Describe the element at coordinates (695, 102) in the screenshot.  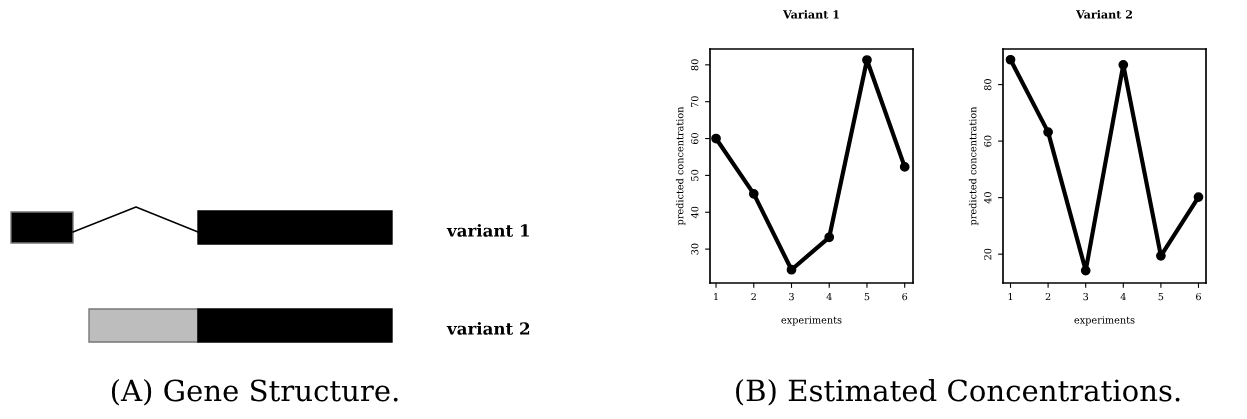
I see `y-tick-label: 70` at that location.